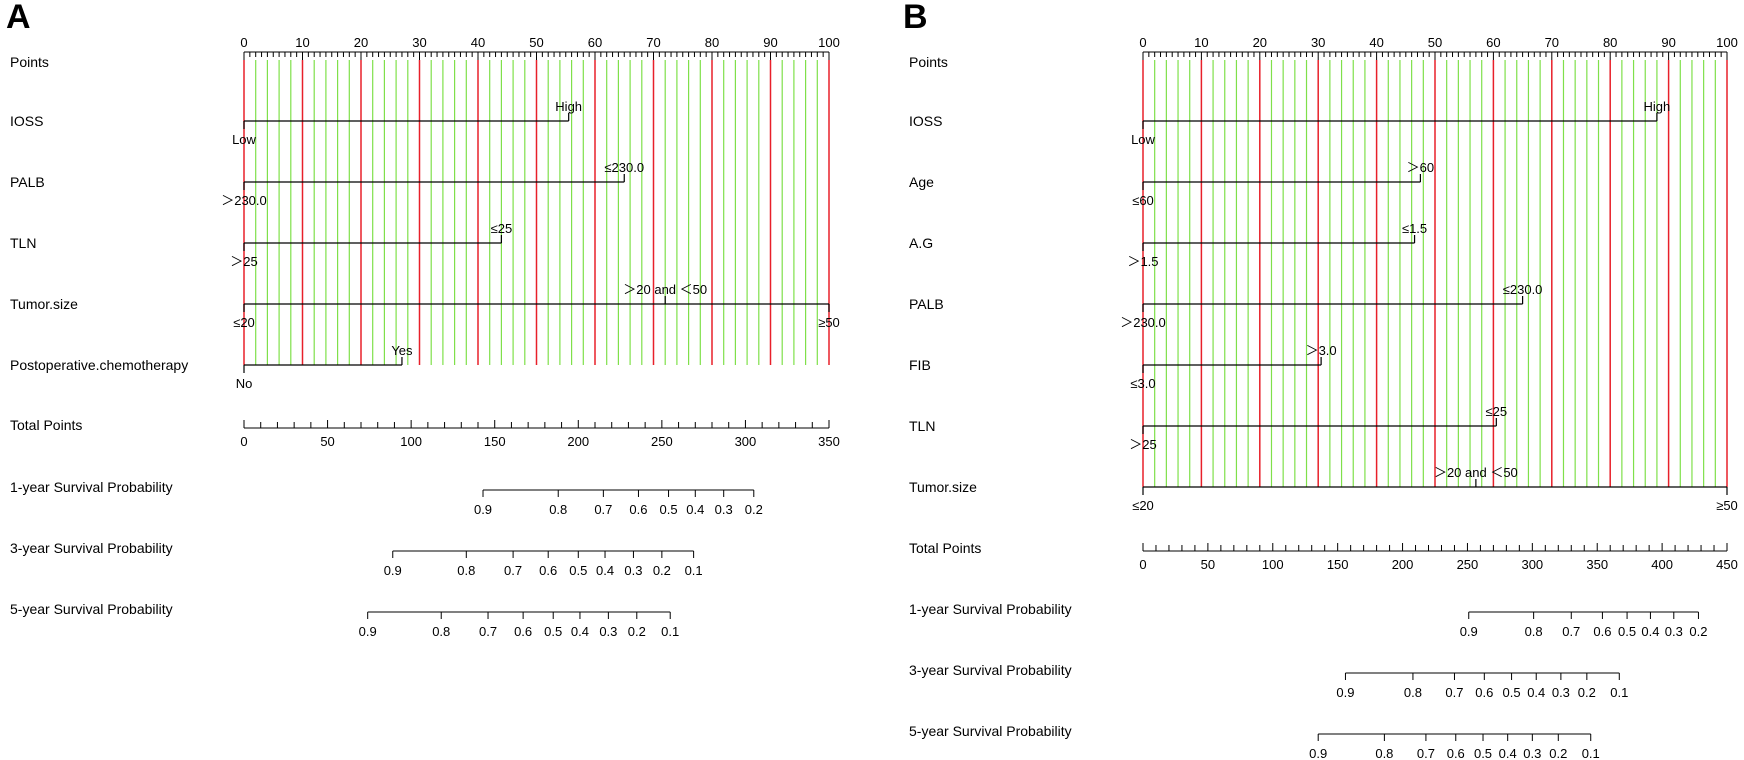 This screenshot has height=760, width=1744. Describe the element at coordinates (1610, 42) in the screenshot. I see `panel-b-points-tick-label: 80` at that location.